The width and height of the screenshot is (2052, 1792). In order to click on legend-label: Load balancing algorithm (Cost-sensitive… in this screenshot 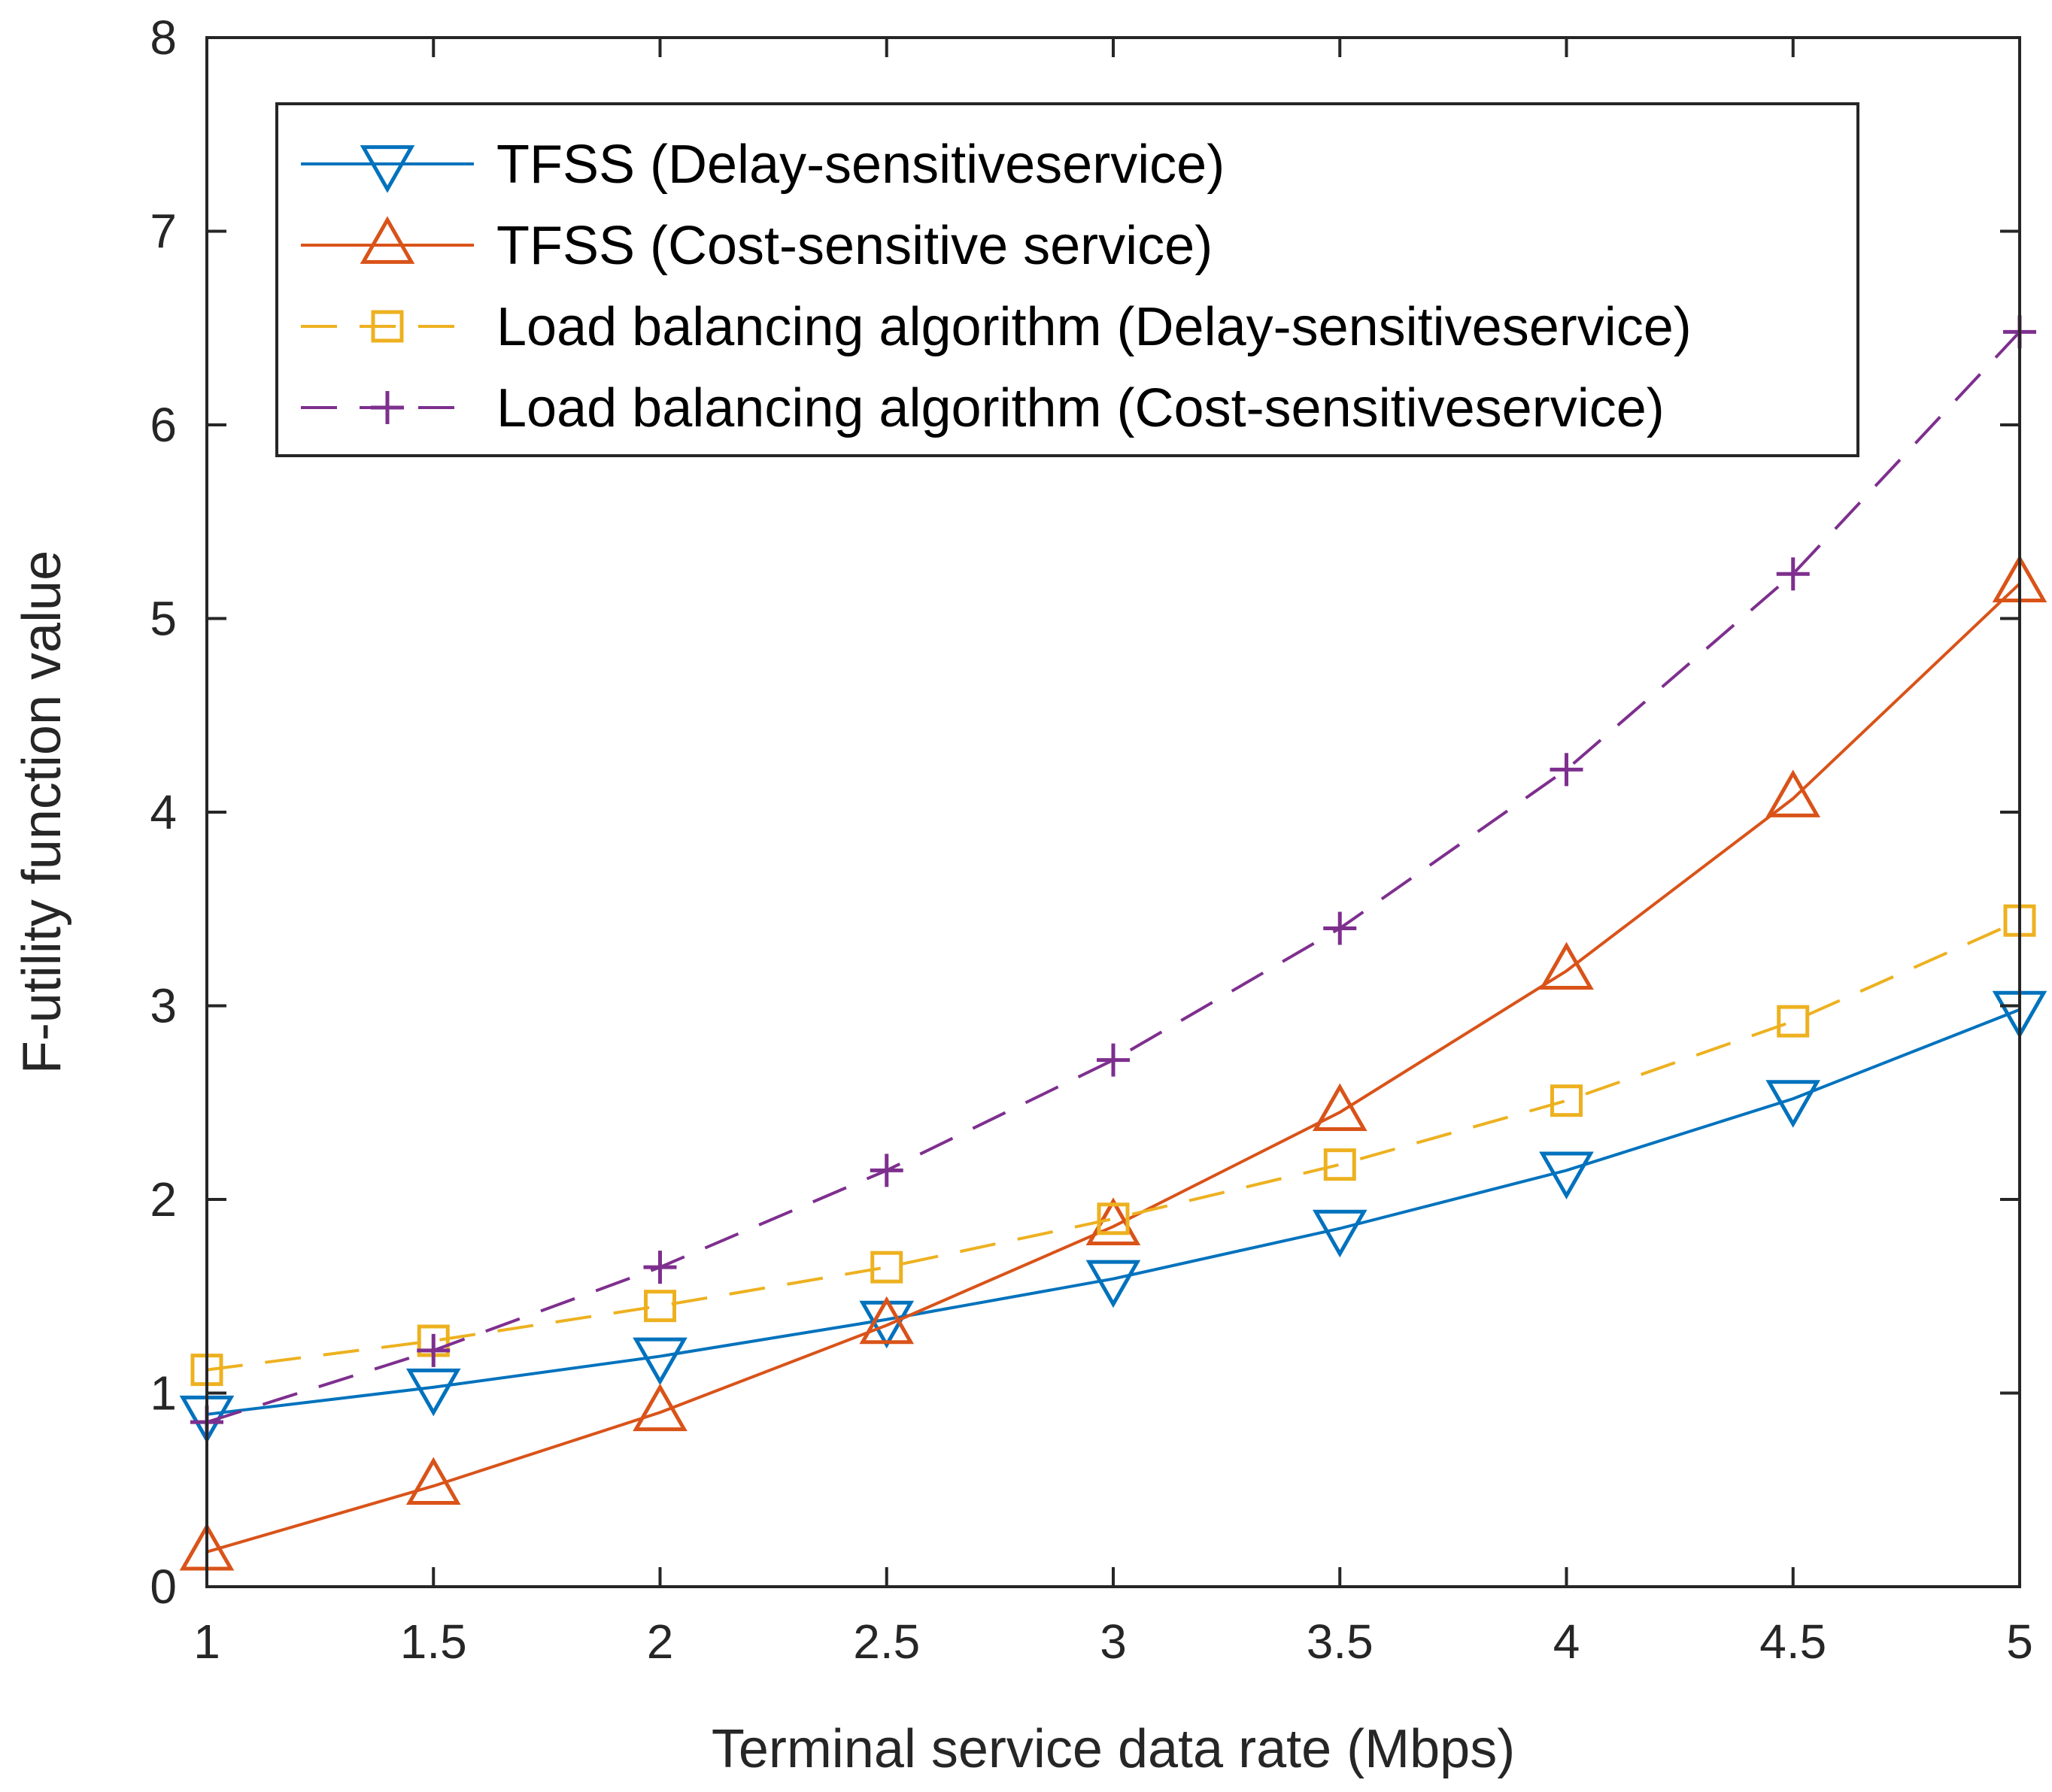, I will do `click(1080, 408)`.